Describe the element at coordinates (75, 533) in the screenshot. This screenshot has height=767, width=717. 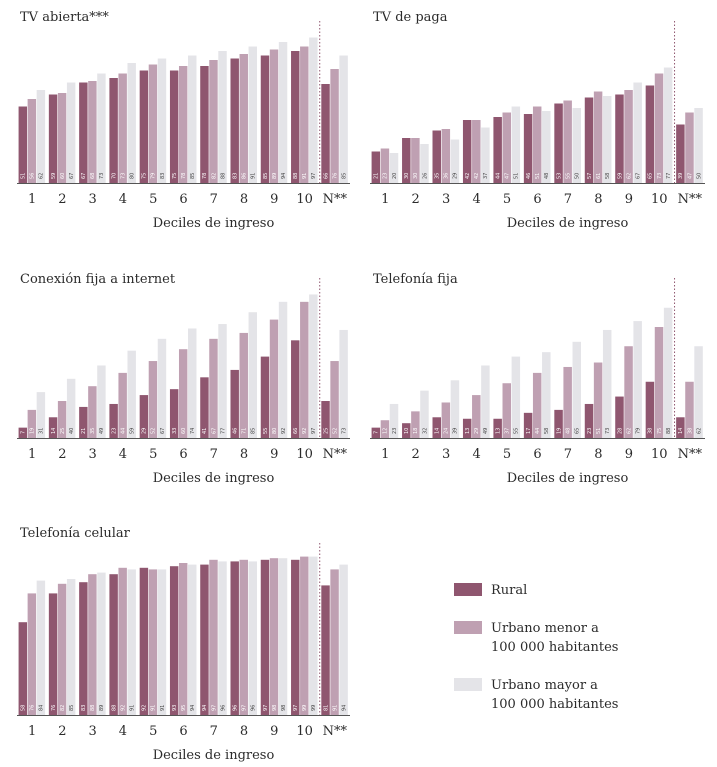
I see `chart-title: Telefonía celular` at that location.